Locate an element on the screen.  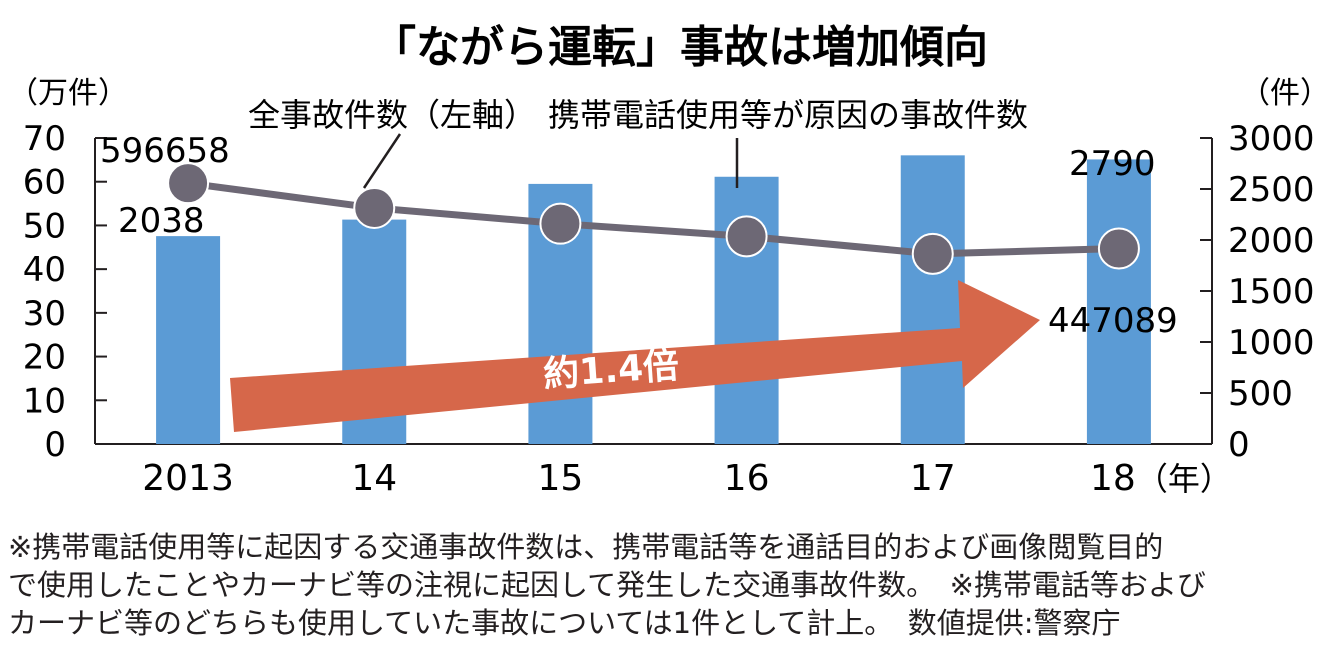
left-tick-label: 60 is located at coordinates (44, 183).